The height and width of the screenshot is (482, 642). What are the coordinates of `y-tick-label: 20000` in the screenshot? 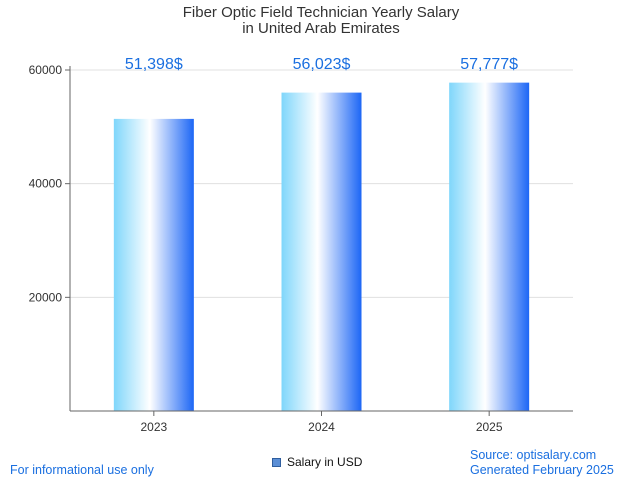 It's located at (46, 297).